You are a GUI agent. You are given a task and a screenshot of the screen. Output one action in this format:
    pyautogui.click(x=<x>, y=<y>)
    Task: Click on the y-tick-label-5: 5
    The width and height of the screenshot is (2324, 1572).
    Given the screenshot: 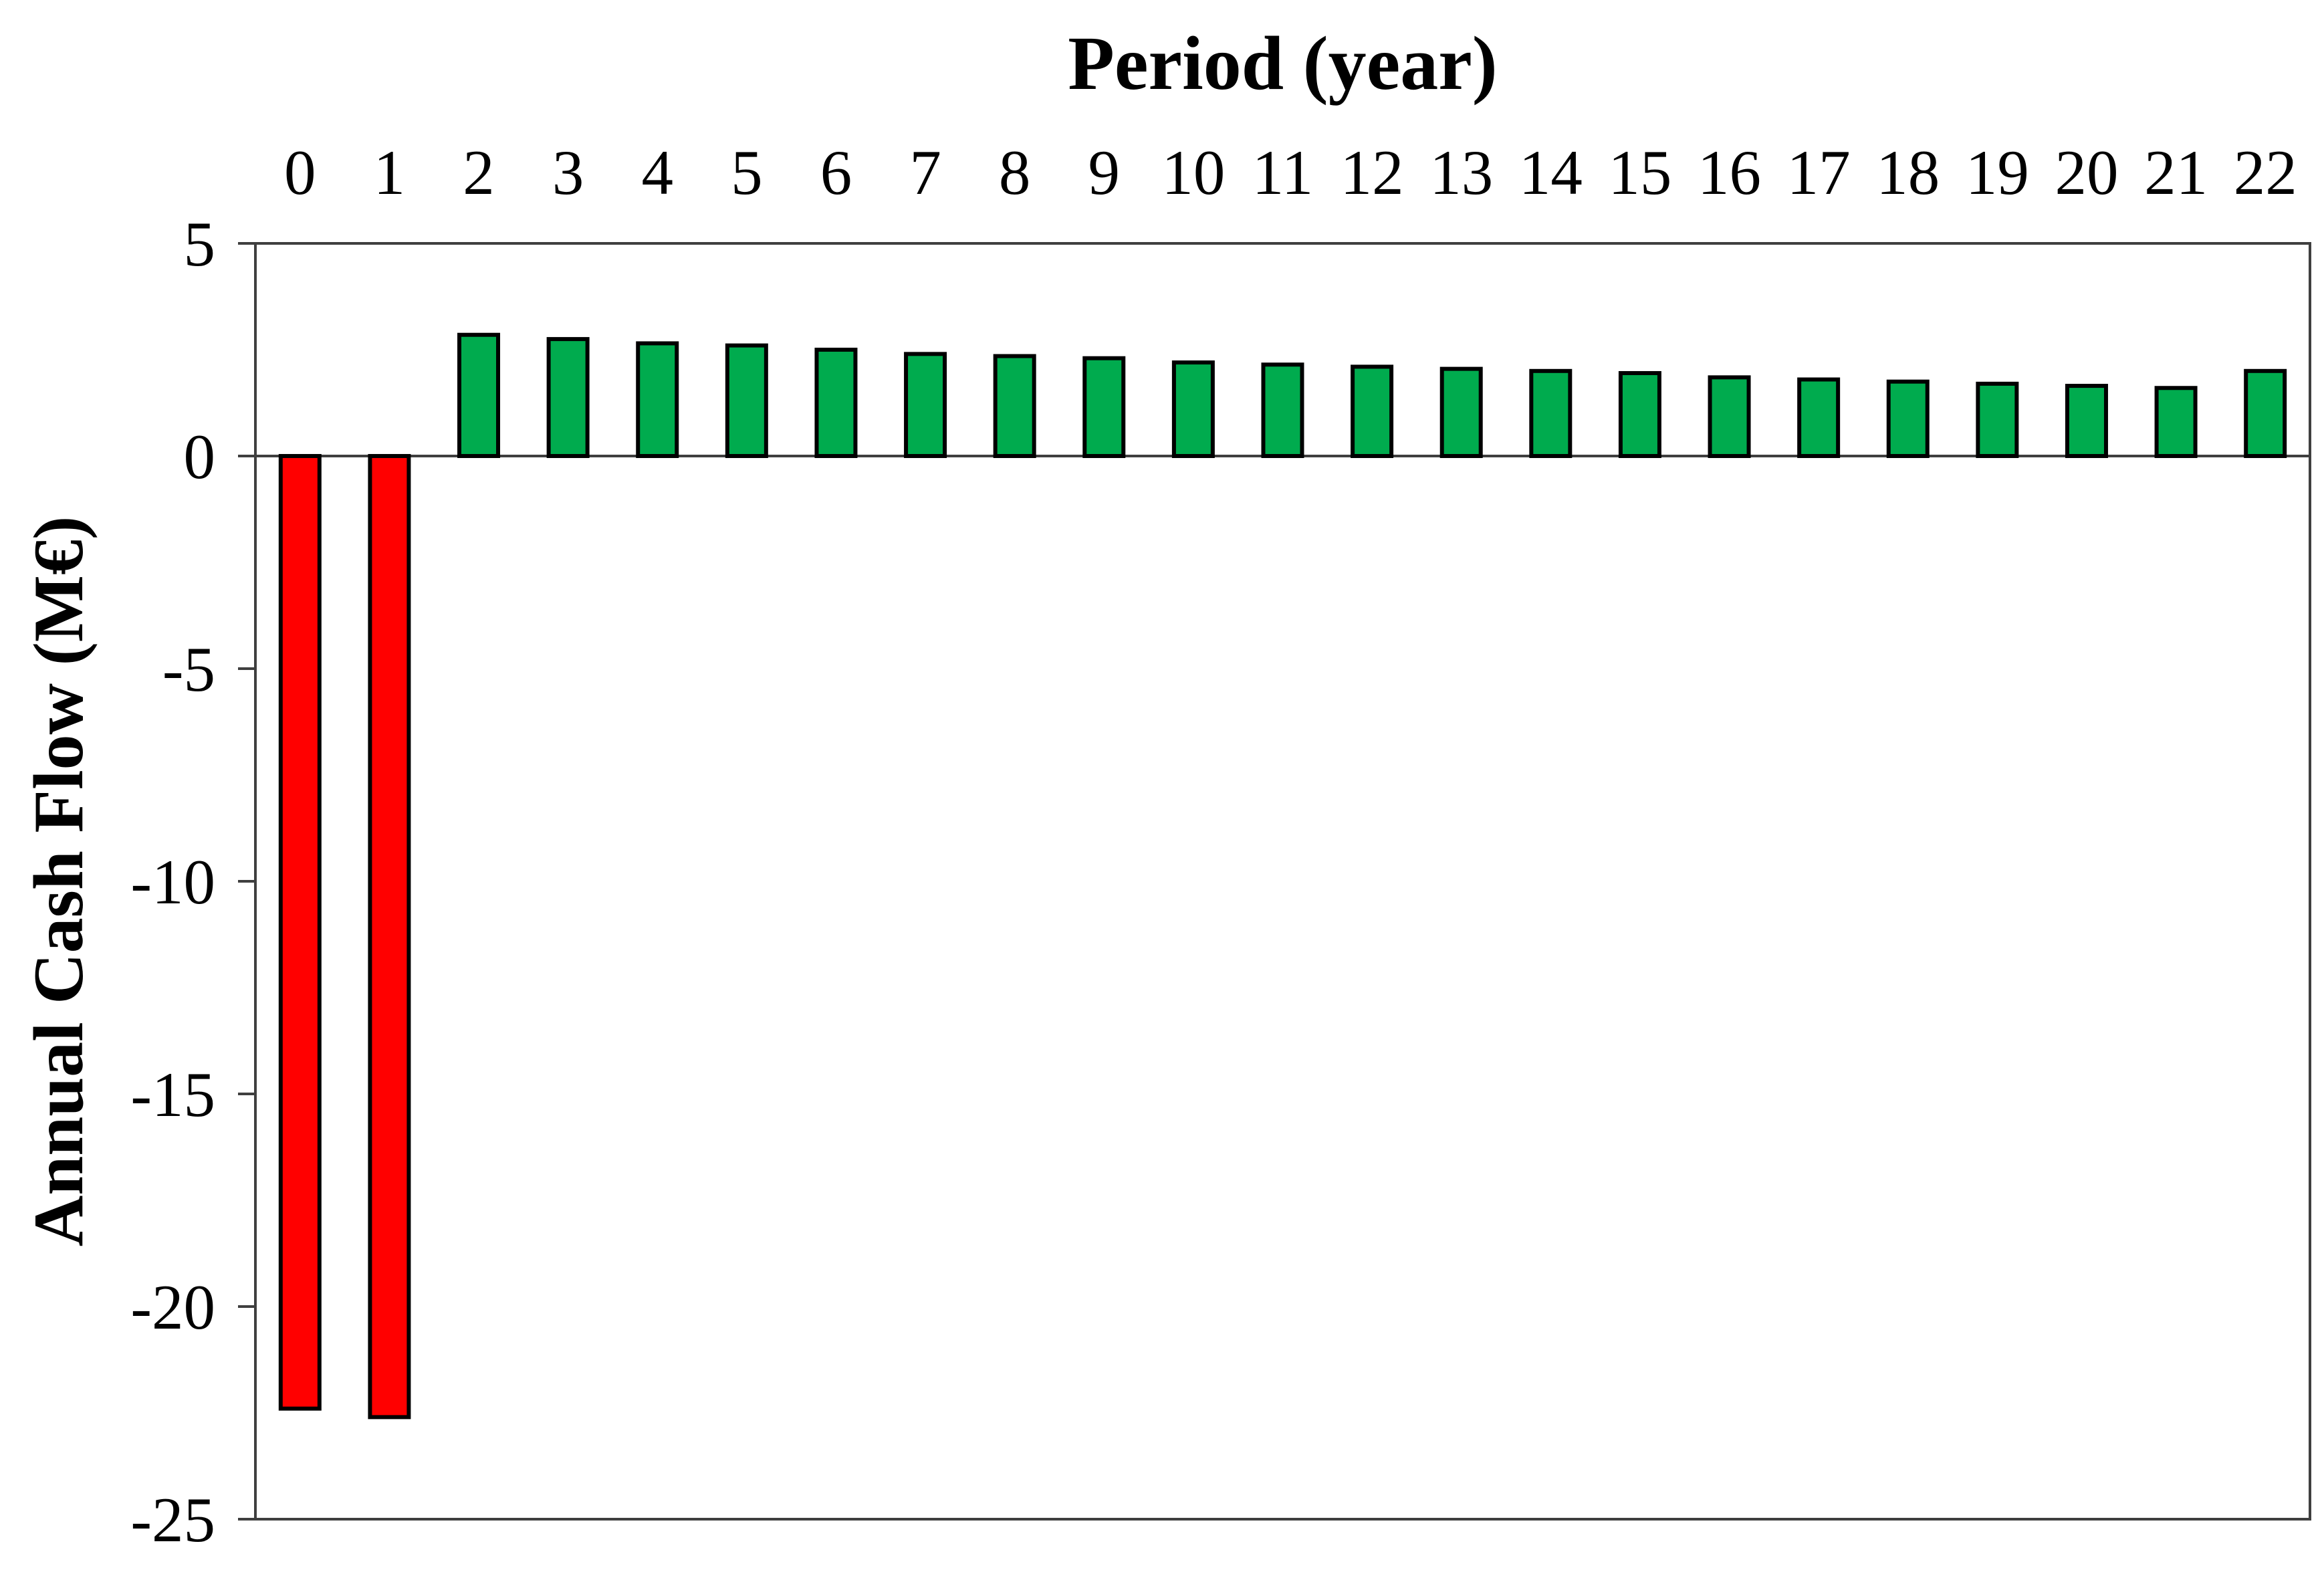 What is the action you would take?
    pyautogui.click(x=200, y=244)
    